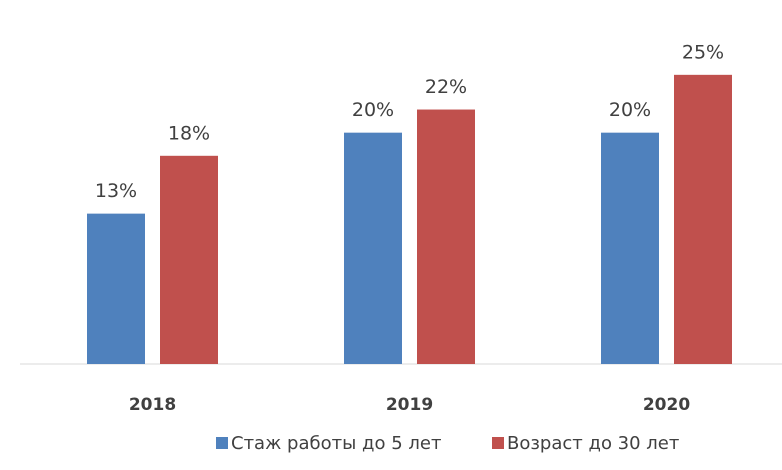 Image resolution: width=782 pixels, height=470 pixels. Describe the element at coordinates (152, 405) in the screenshot. I see `x-tick-label: 2018` at that location.